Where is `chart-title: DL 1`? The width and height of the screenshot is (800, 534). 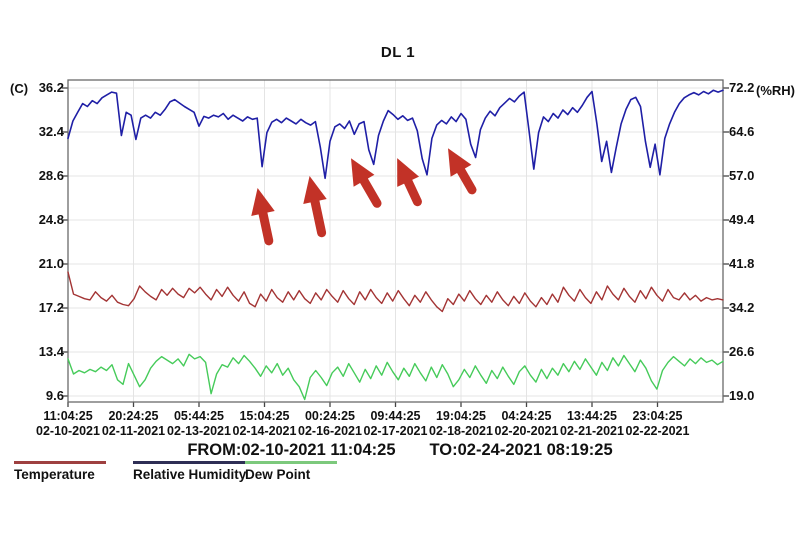 chart-title: DL 1 is located at coordinates (398, 52).